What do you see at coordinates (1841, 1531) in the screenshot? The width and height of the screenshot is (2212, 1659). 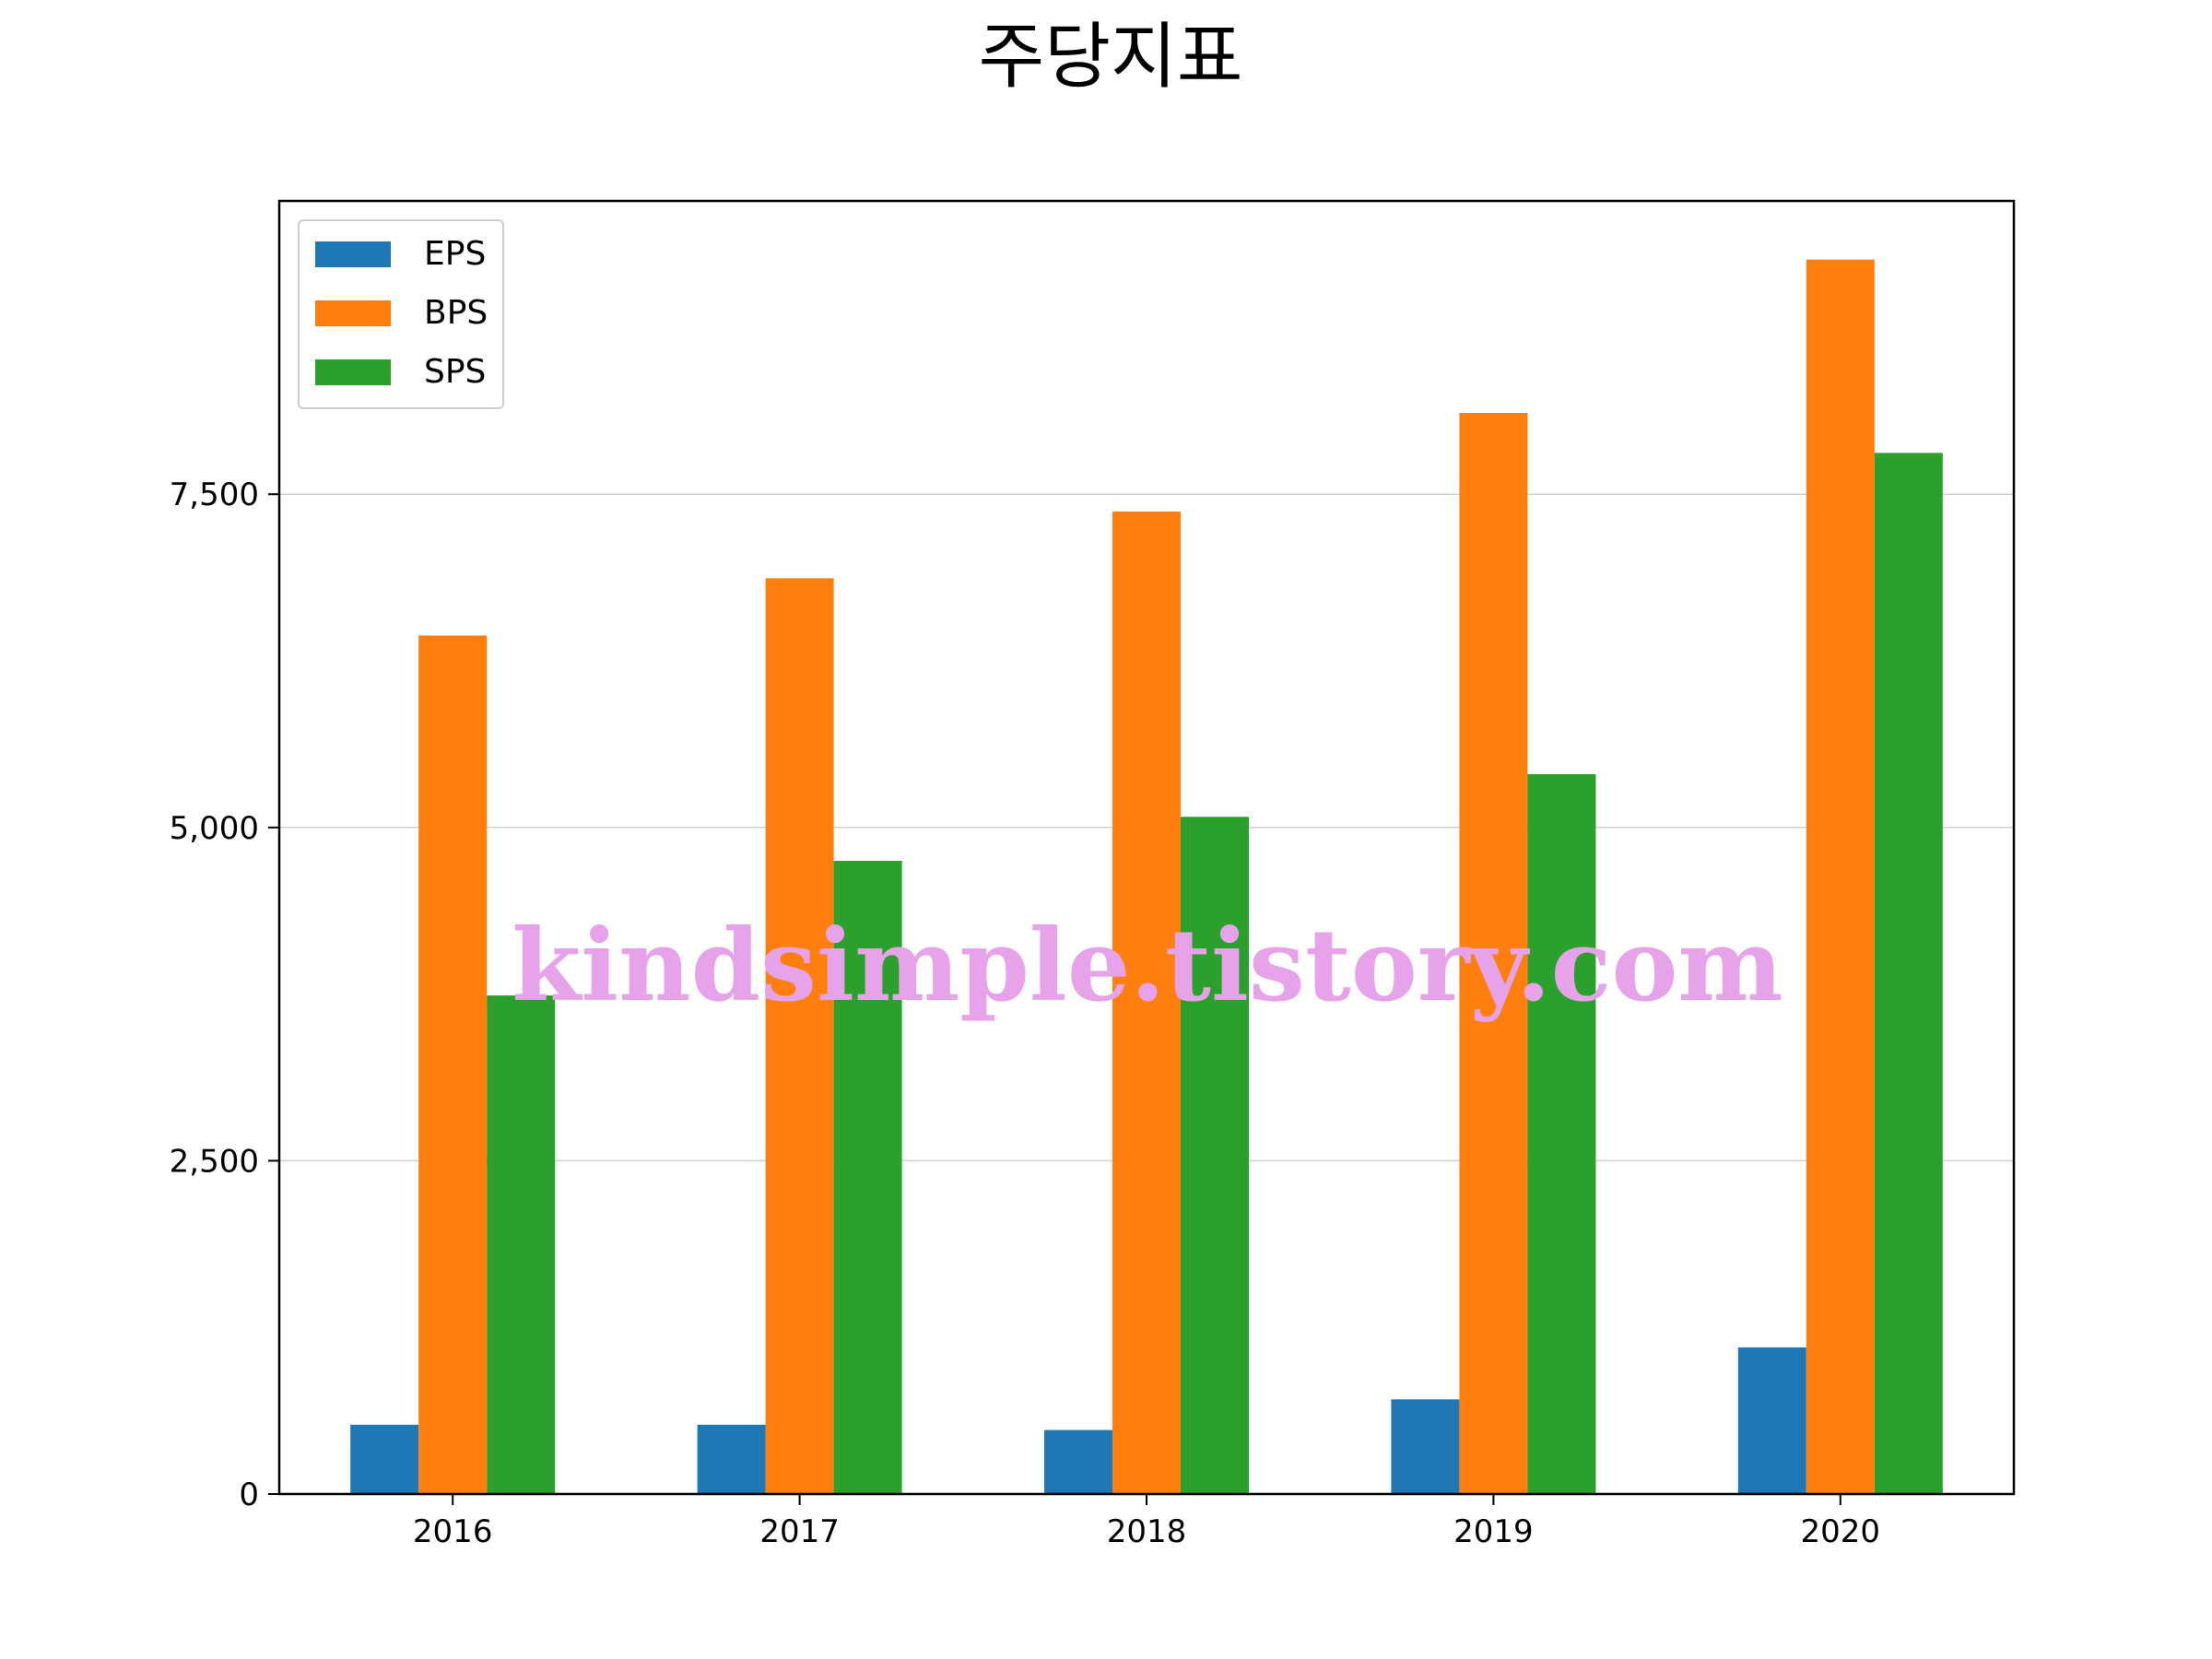 I see `x-tick-label: 2020` at bounding box center [1841, 1531].